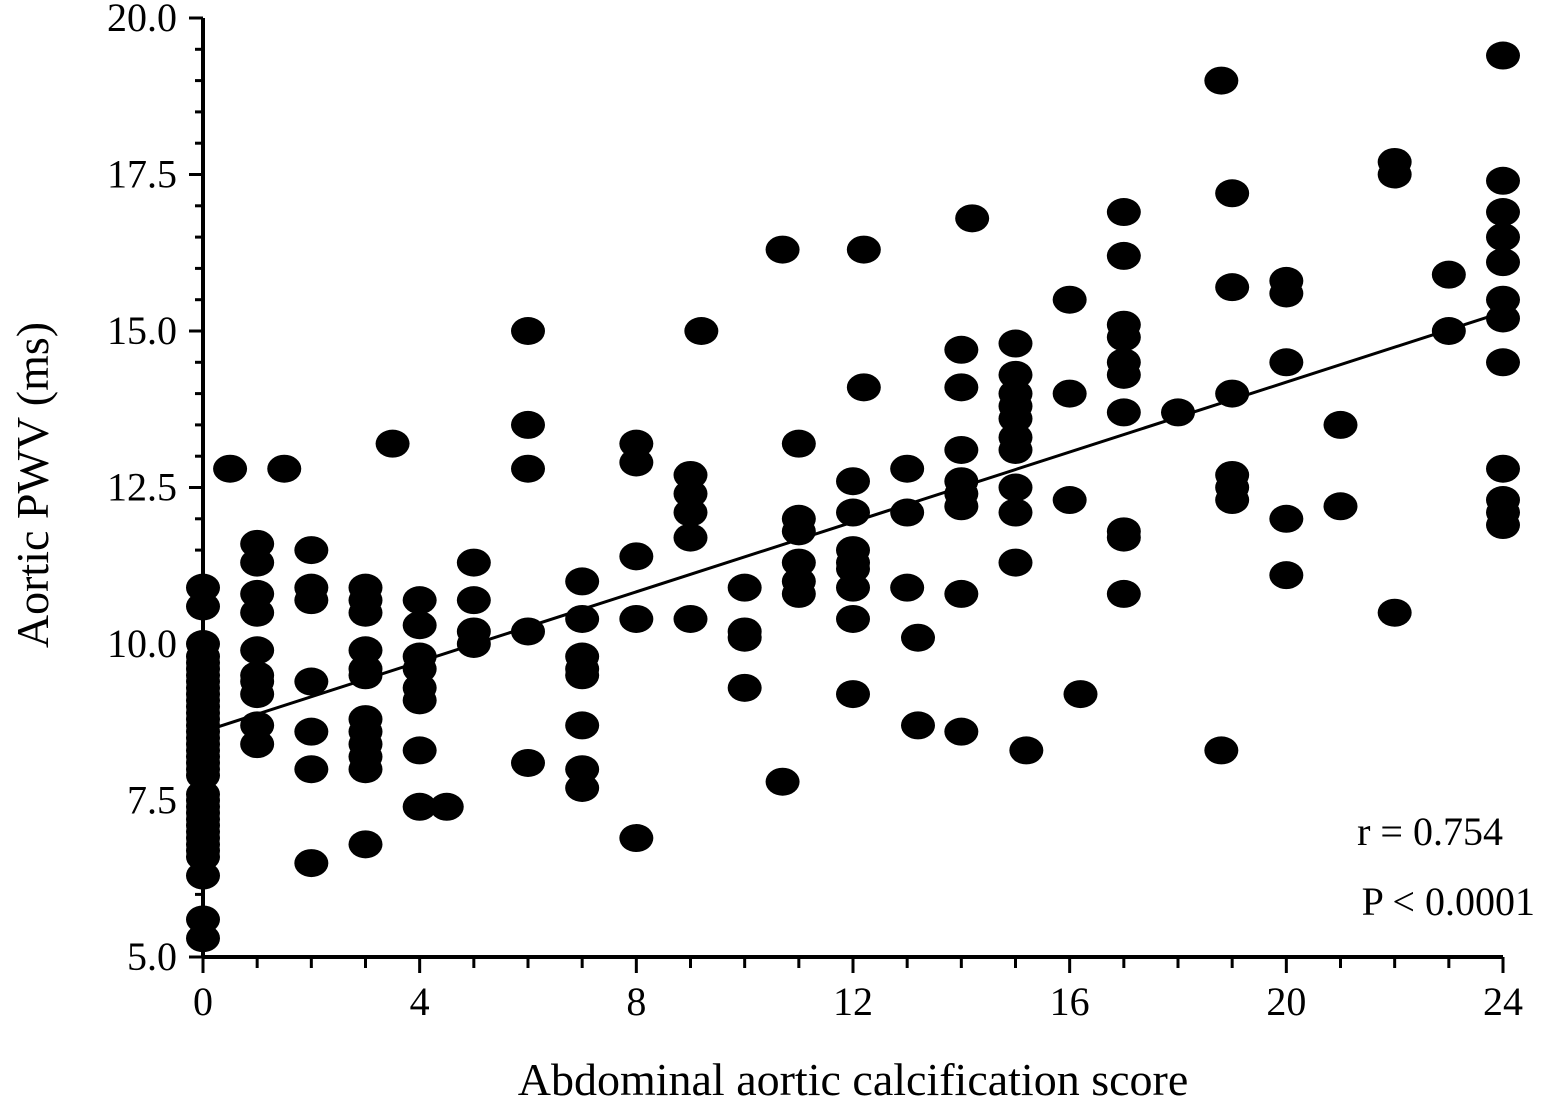  I want to click on y-tick-label: 17.5, so click(142, 174).